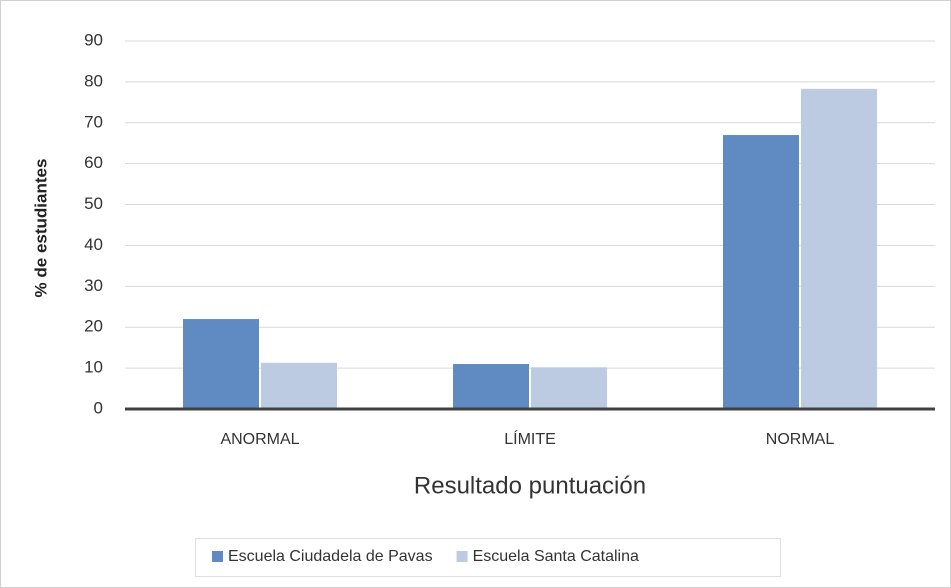  What do you see at coordinates (40, 228) in the screenshot?
I see `y-axis-title: % de estudiantes` at bounding box center [40, 228].